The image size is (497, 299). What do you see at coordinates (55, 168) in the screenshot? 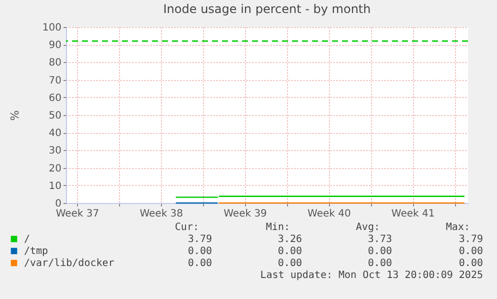
I see `y-tick-label: 20` at bounding box center [55, 168].